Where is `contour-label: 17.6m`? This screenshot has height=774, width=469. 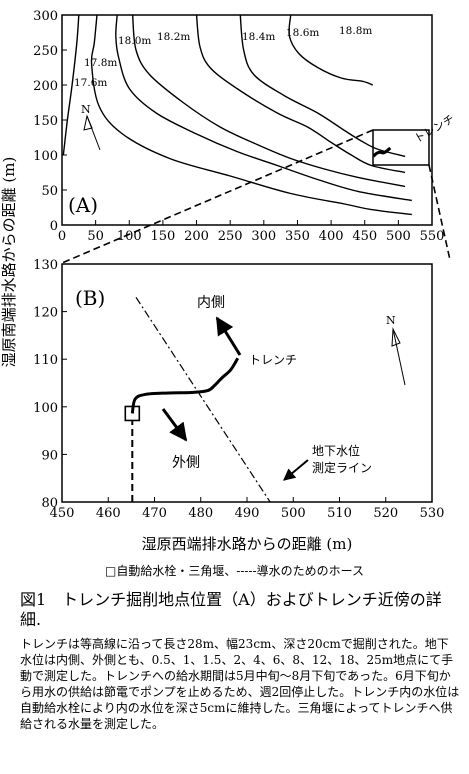 contour-label: 17.6m is located at coordinates (90, 83).